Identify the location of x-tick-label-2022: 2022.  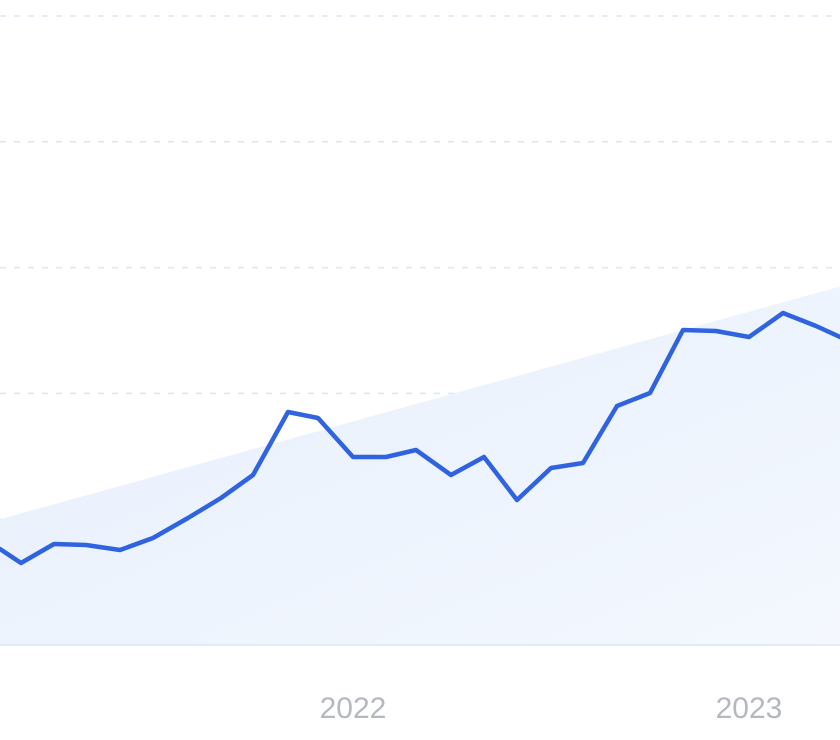
(353, 708).